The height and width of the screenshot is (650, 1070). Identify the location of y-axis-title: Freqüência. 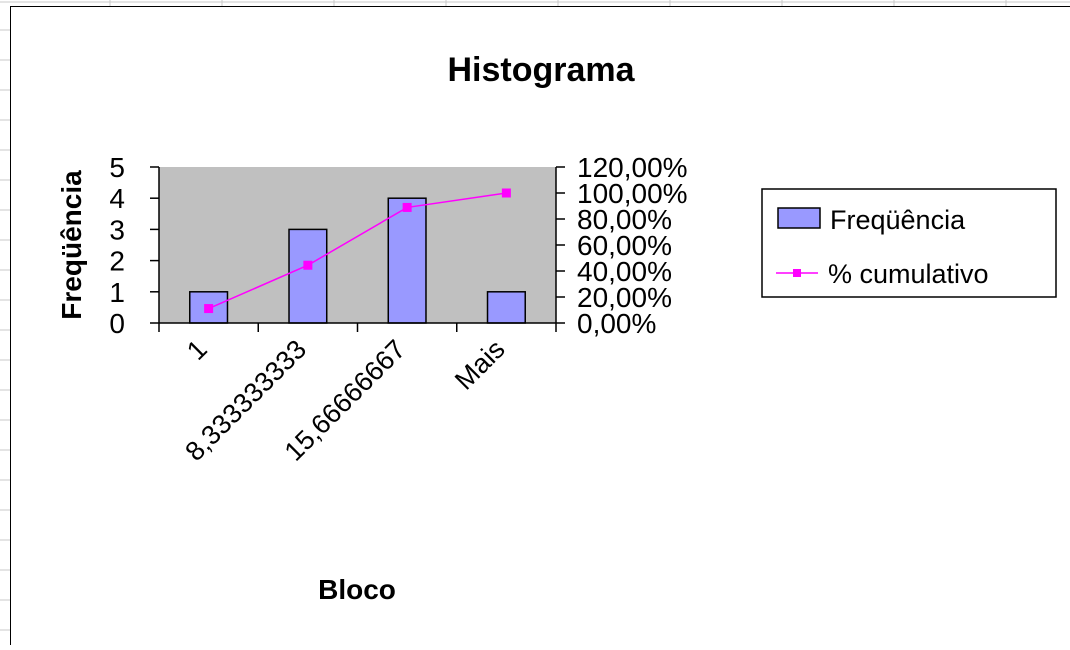
(71, 245).